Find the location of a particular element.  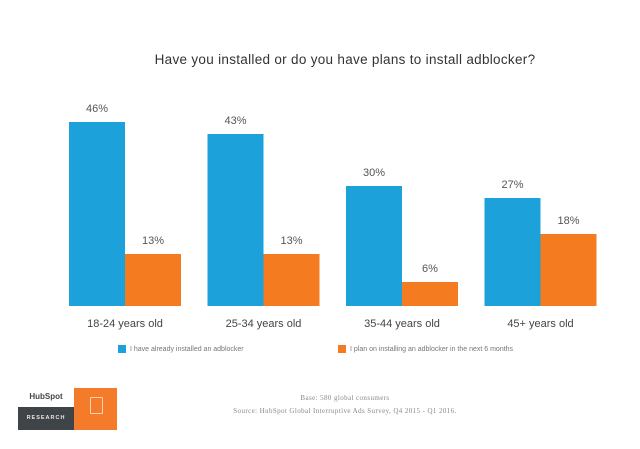

legend-label-installed: I have already installed an adblocker is located at coordinates (187, 349).